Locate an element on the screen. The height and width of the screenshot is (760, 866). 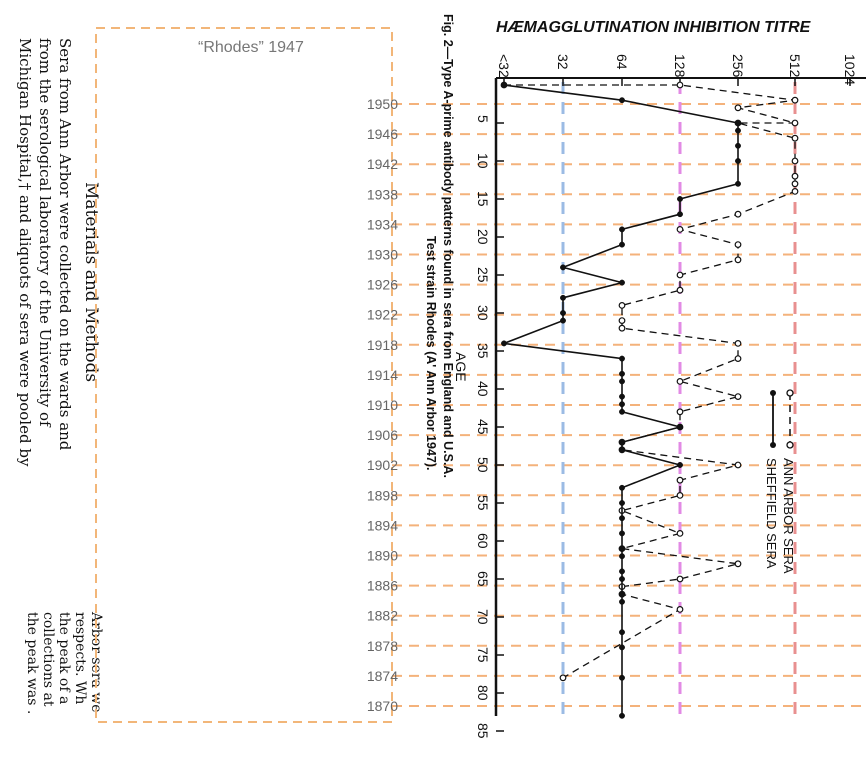
age-tick-label: 15 is located at coordinates (483, 199).